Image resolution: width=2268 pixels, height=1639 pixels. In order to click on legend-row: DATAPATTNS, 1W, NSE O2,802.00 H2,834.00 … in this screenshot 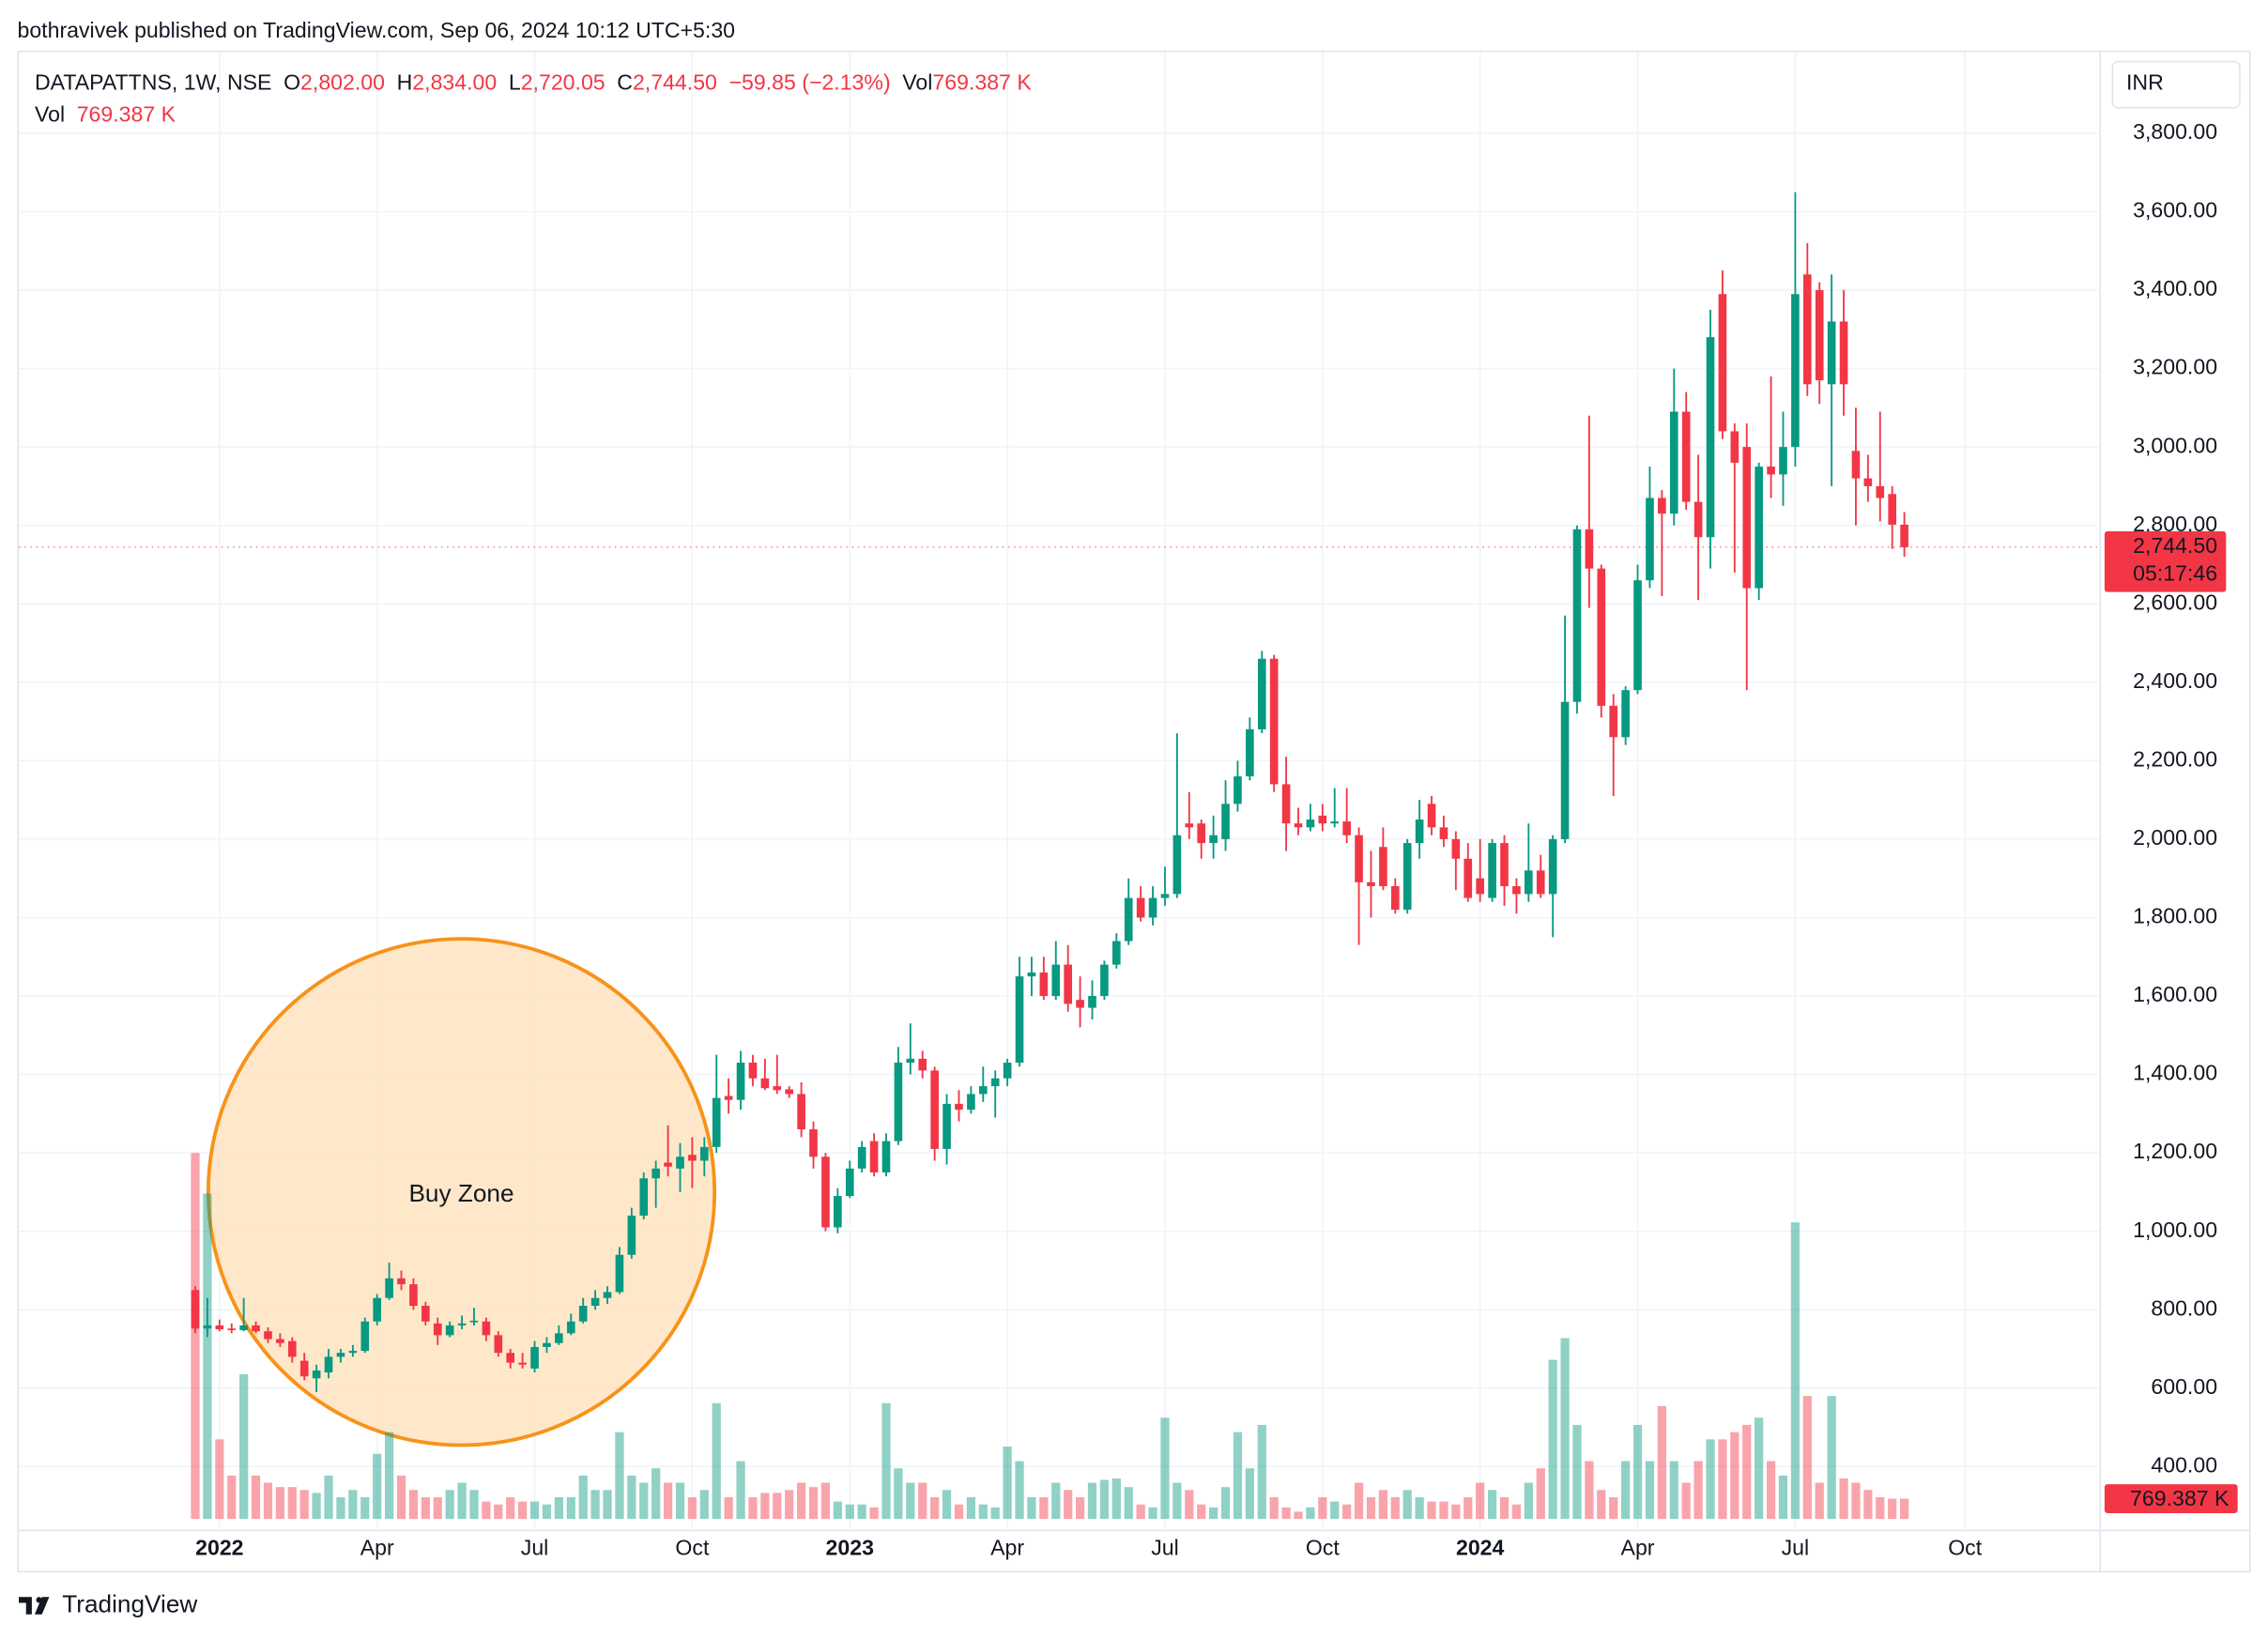, I will do `click(533, 81)`.